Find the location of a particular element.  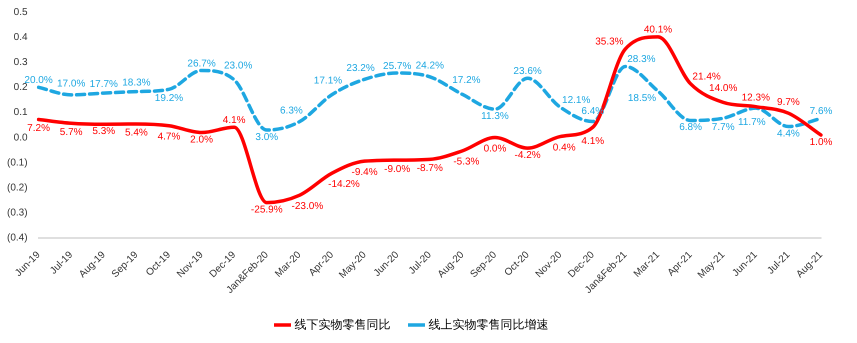

data-label: 14.0% is located at coordinates (723, 88).